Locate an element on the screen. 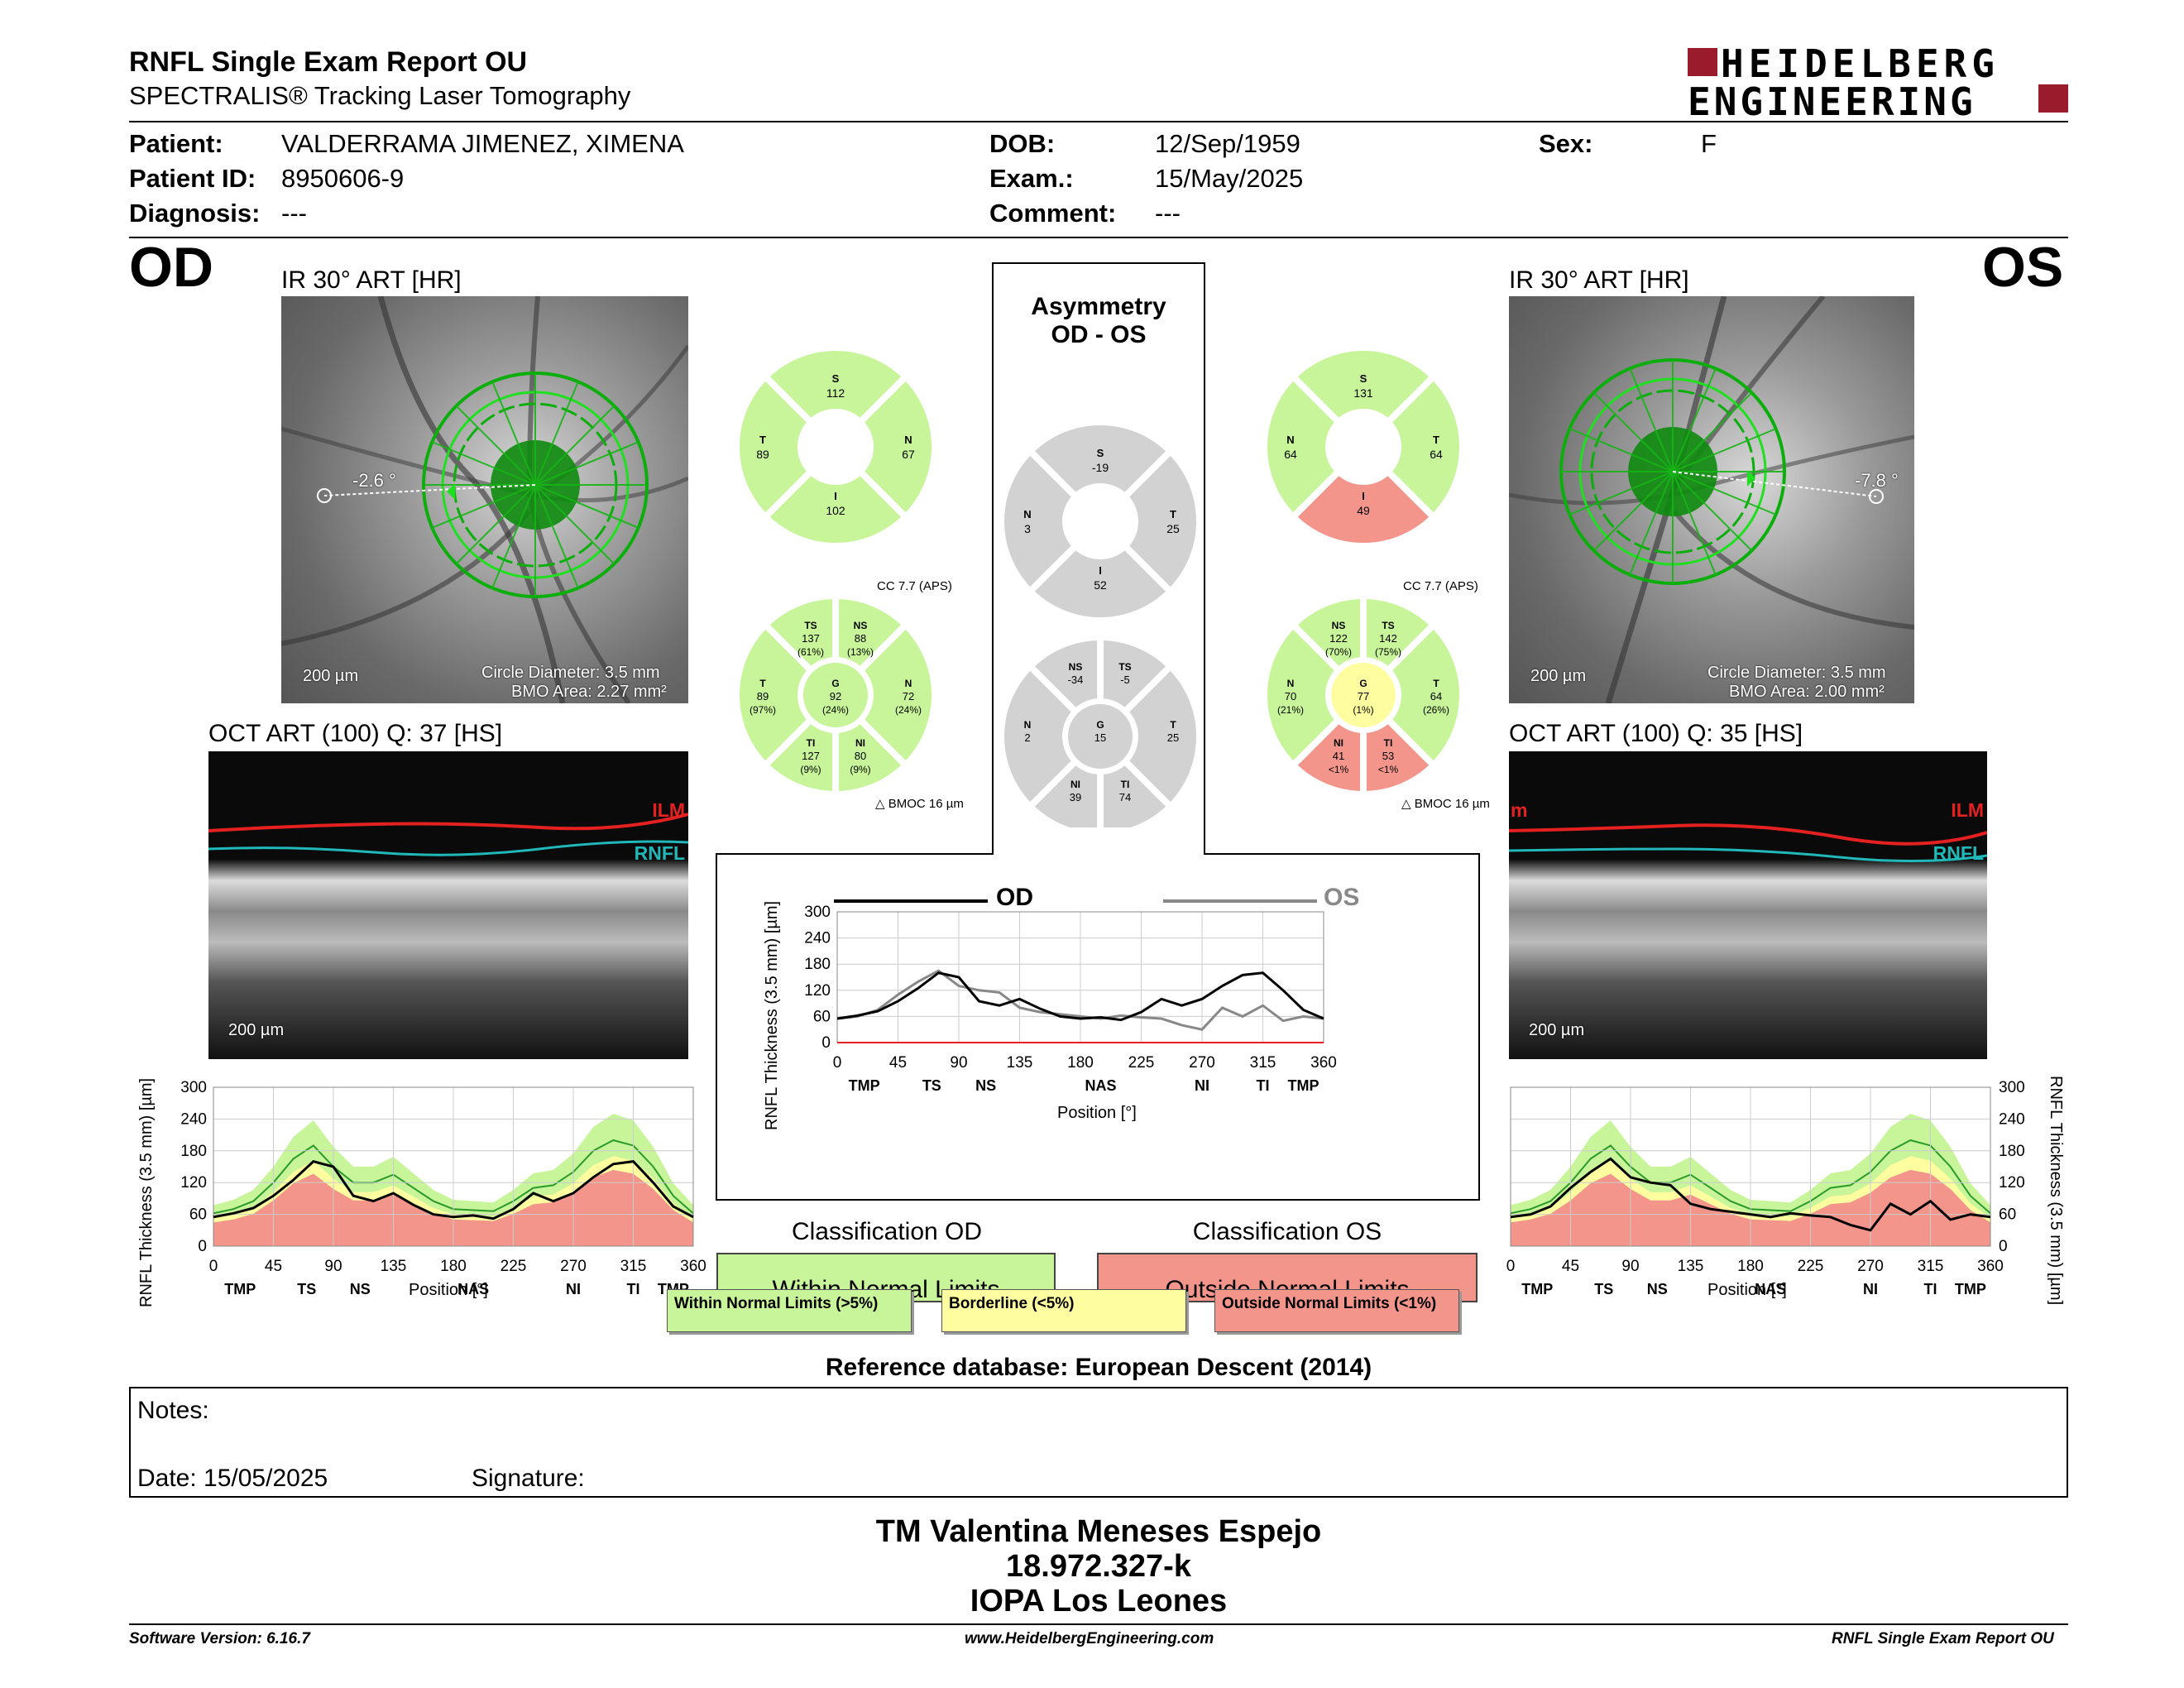 Image resolution: width=2184 pixels, height=1688 pixels. value-ni: 41 is located at coordinates (1338, 756).